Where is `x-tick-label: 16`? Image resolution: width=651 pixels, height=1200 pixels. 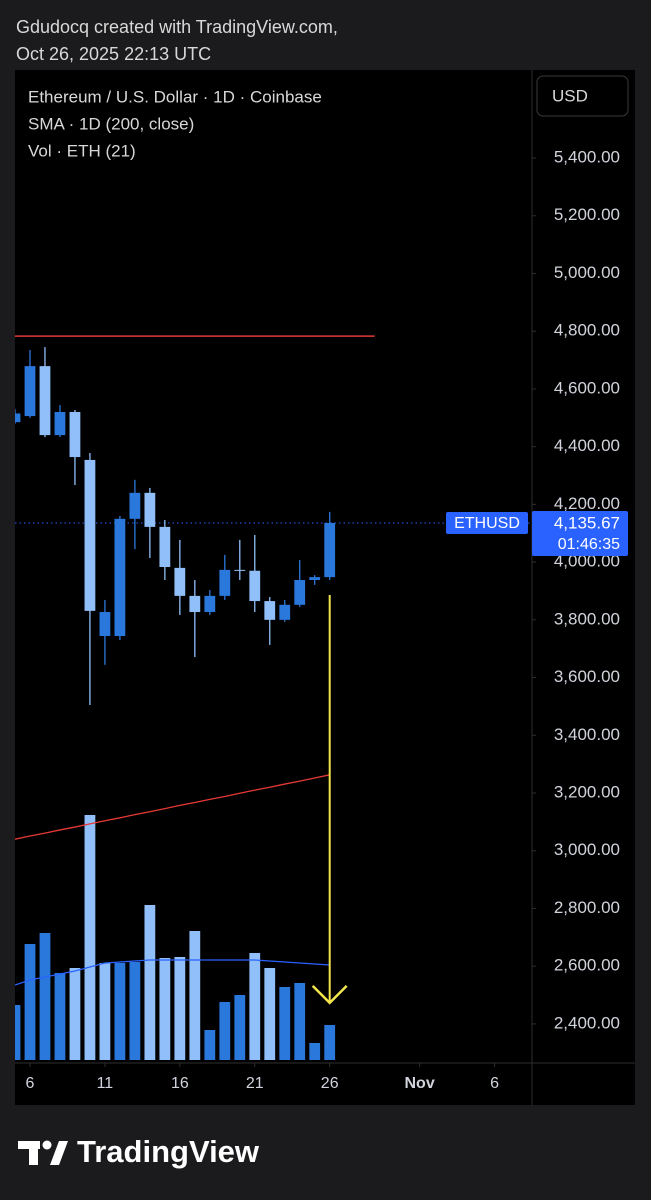
x-tick-label: 16 is located at coordinates (180, 1083).